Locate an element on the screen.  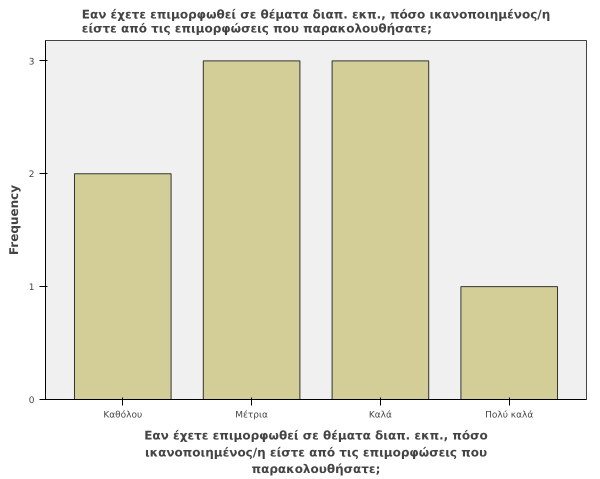
x-tick-label: Μέτρια is located at coordinates (251, 415).